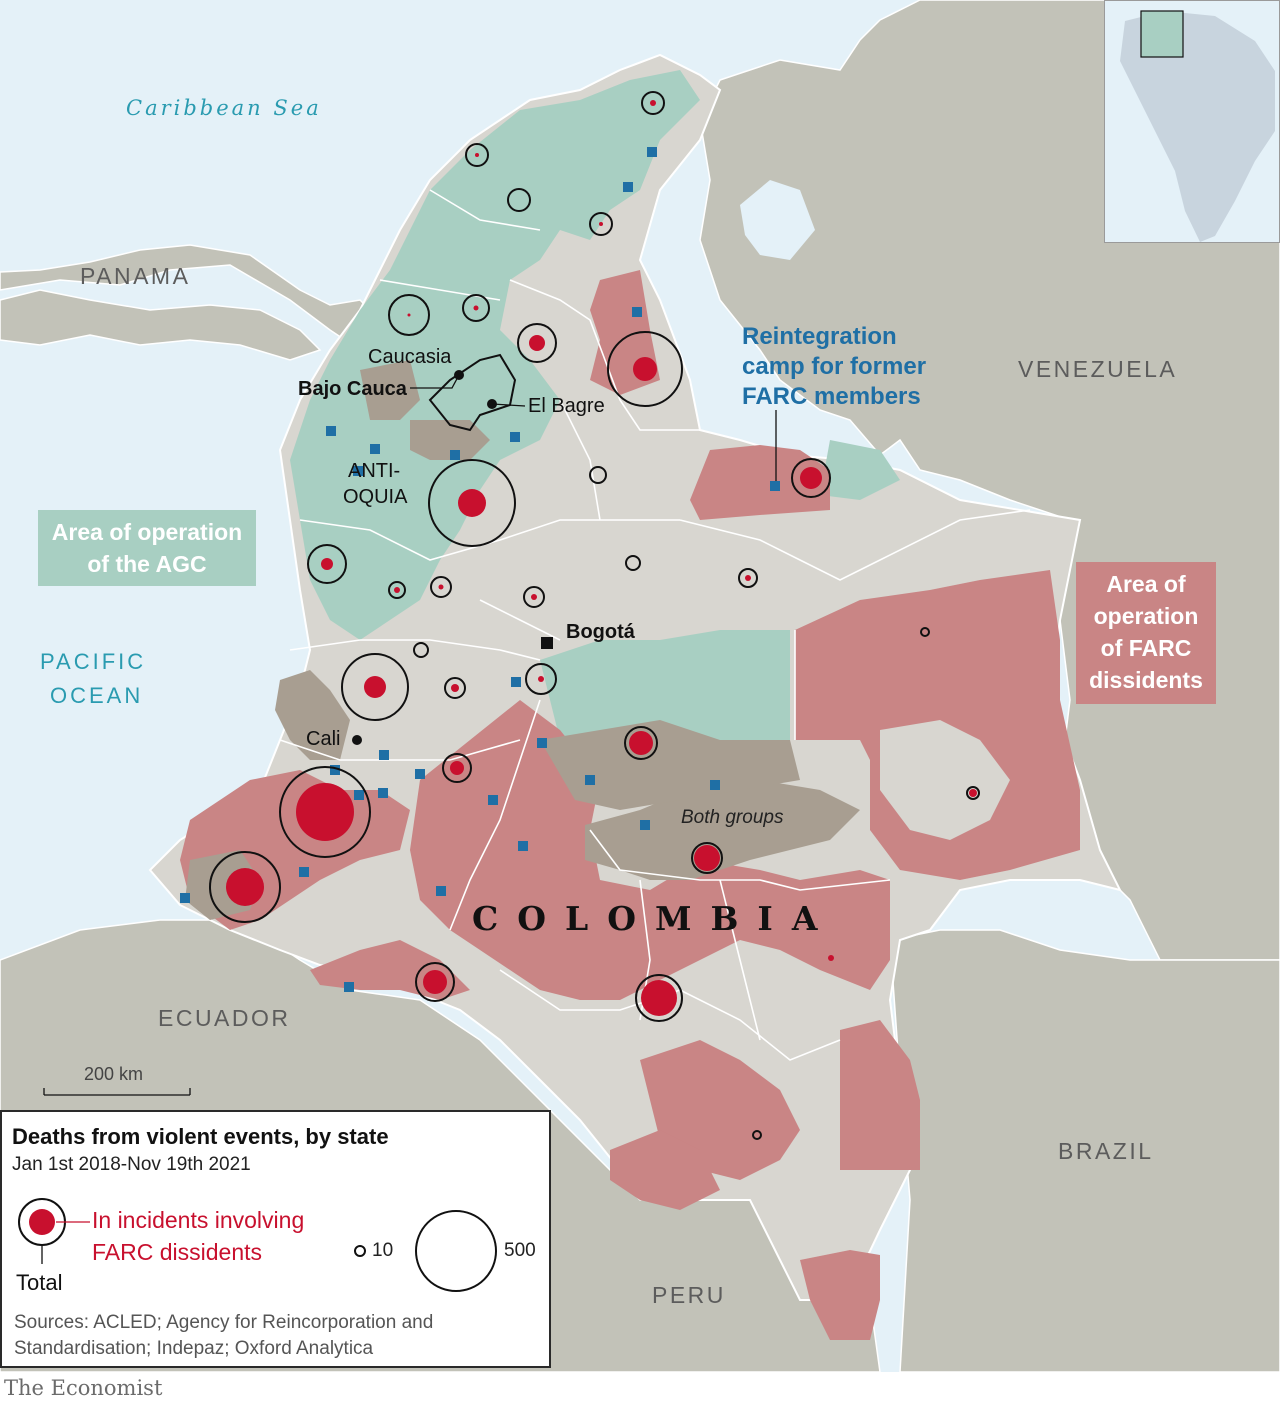  I want to click on agc-annotation-line1: Area of operation, so click(147, 532).